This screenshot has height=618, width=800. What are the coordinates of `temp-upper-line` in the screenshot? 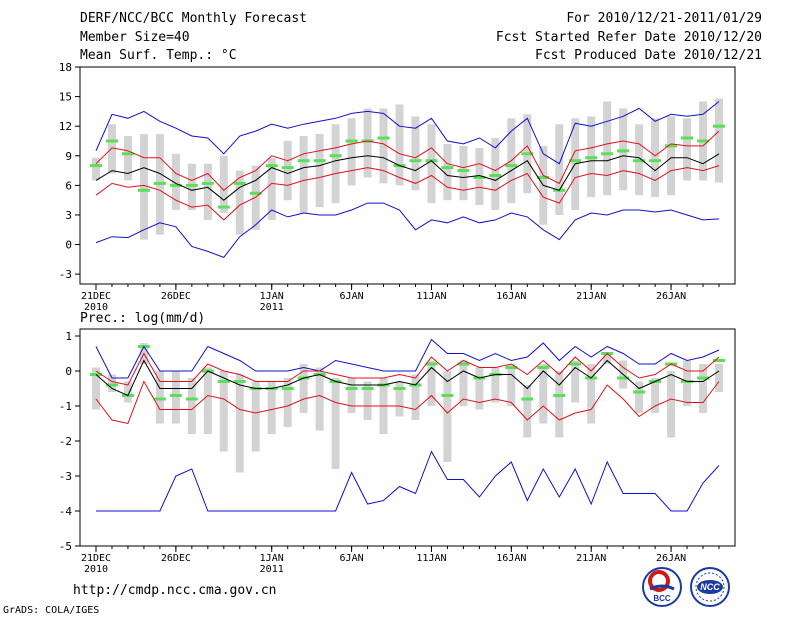 It's located at (407, 160).